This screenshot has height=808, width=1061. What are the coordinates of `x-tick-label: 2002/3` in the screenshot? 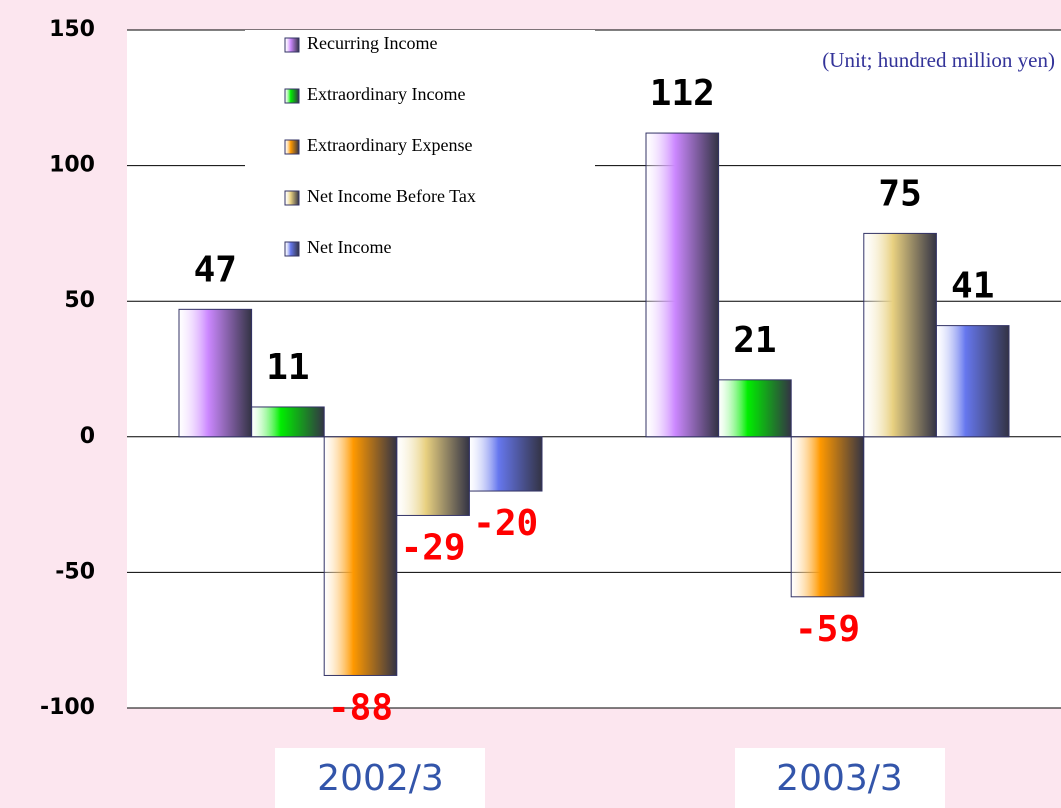 It's located at (380, 778).